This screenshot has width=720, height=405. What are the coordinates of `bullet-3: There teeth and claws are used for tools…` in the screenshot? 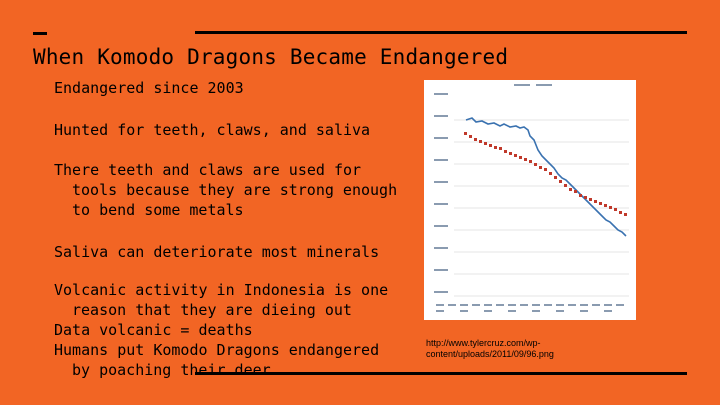 It's located at (226, 190).